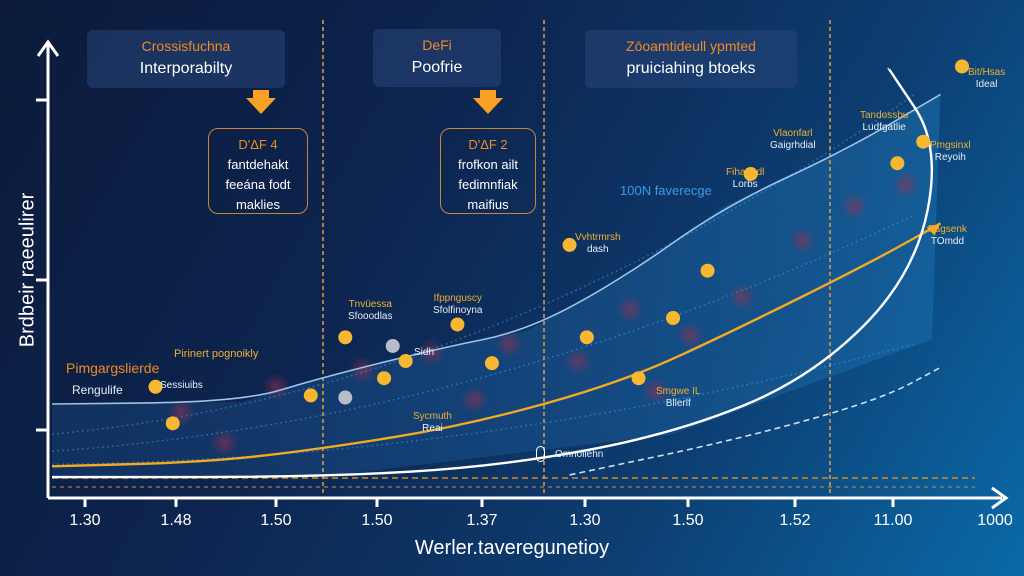  I want to click on adoption-arrow-icon, so click(933, 229).